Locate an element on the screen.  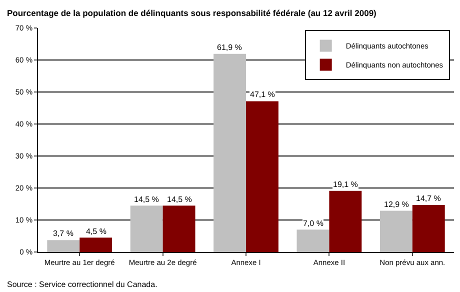
data-label: 3,7 % is located at coordinates (63, 233).